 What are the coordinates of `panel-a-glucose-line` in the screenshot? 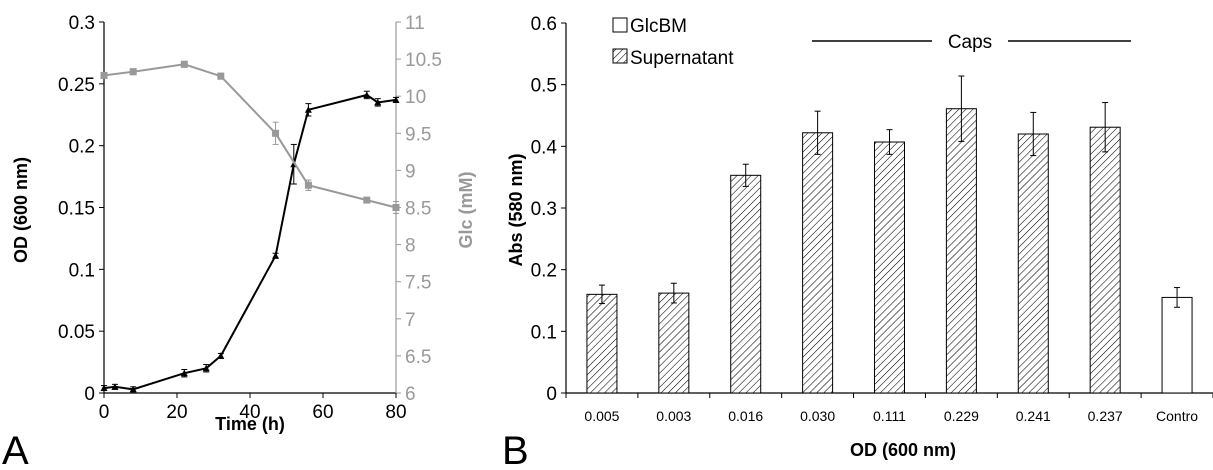 It's located at (250, 136).